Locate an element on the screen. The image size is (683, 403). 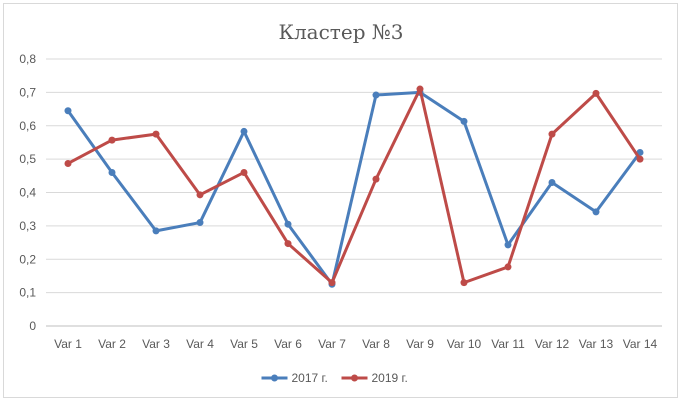
x-tick-label: Var 13 is located at coordinates (596, 344).